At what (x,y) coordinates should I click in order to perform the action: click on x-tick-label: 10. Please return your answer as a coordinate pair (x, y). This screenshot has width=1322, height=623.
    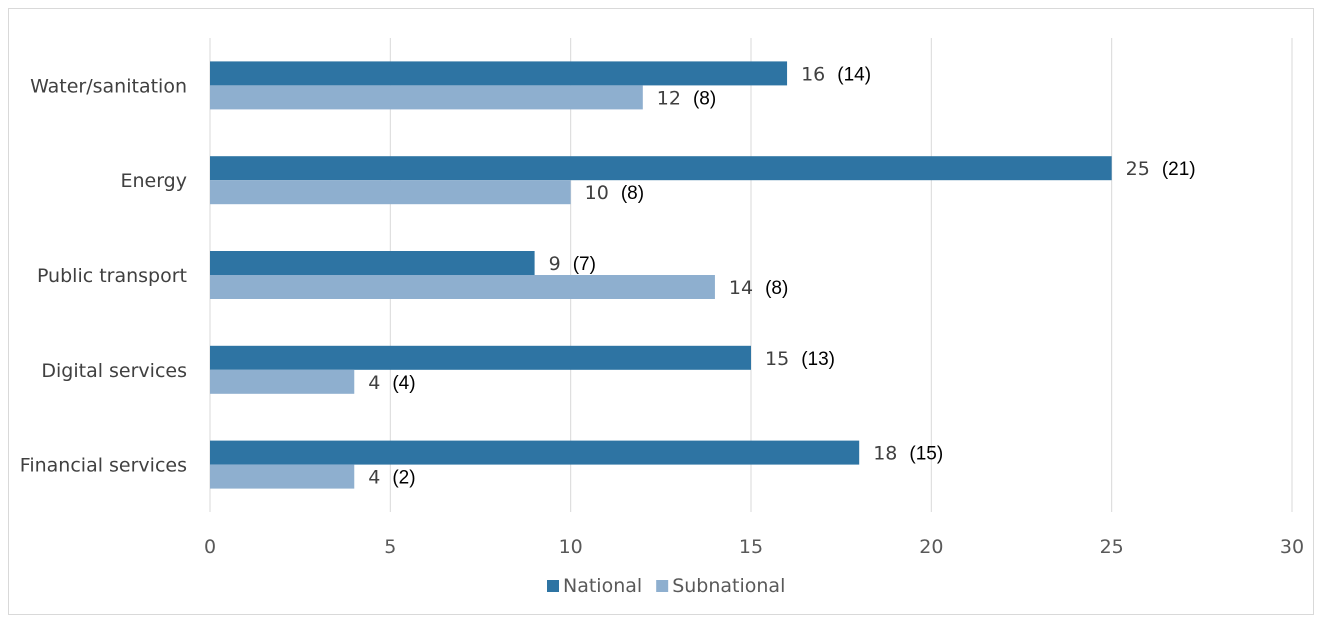
    Looking at the image, I should click on (571, 547).